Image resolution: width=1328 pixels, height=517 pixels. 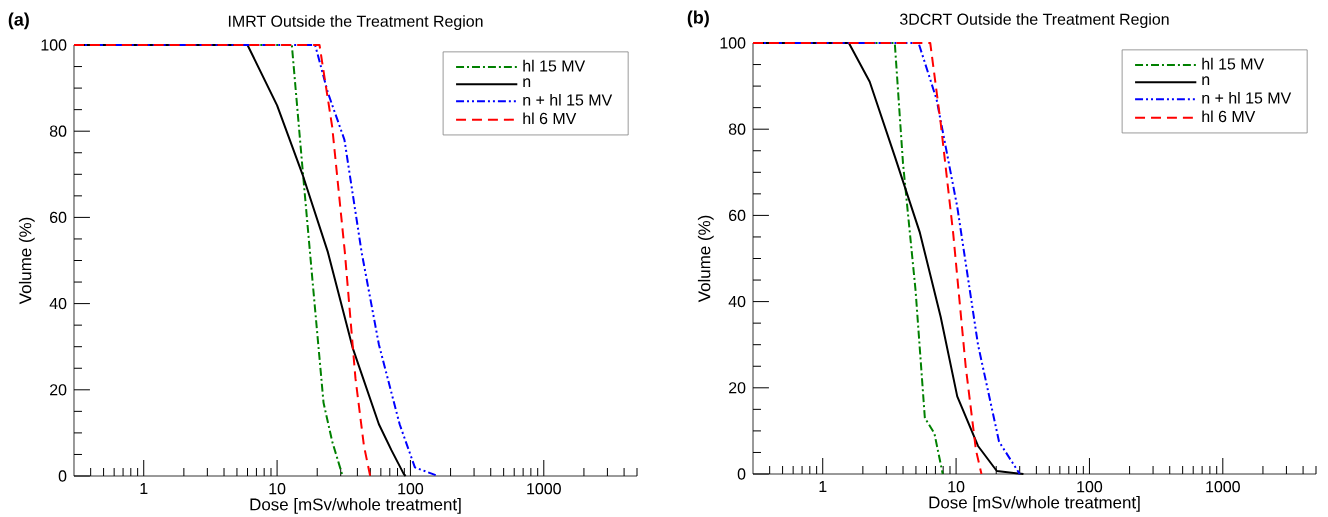 I want to click on text: (a), so click(x=18, y=21).